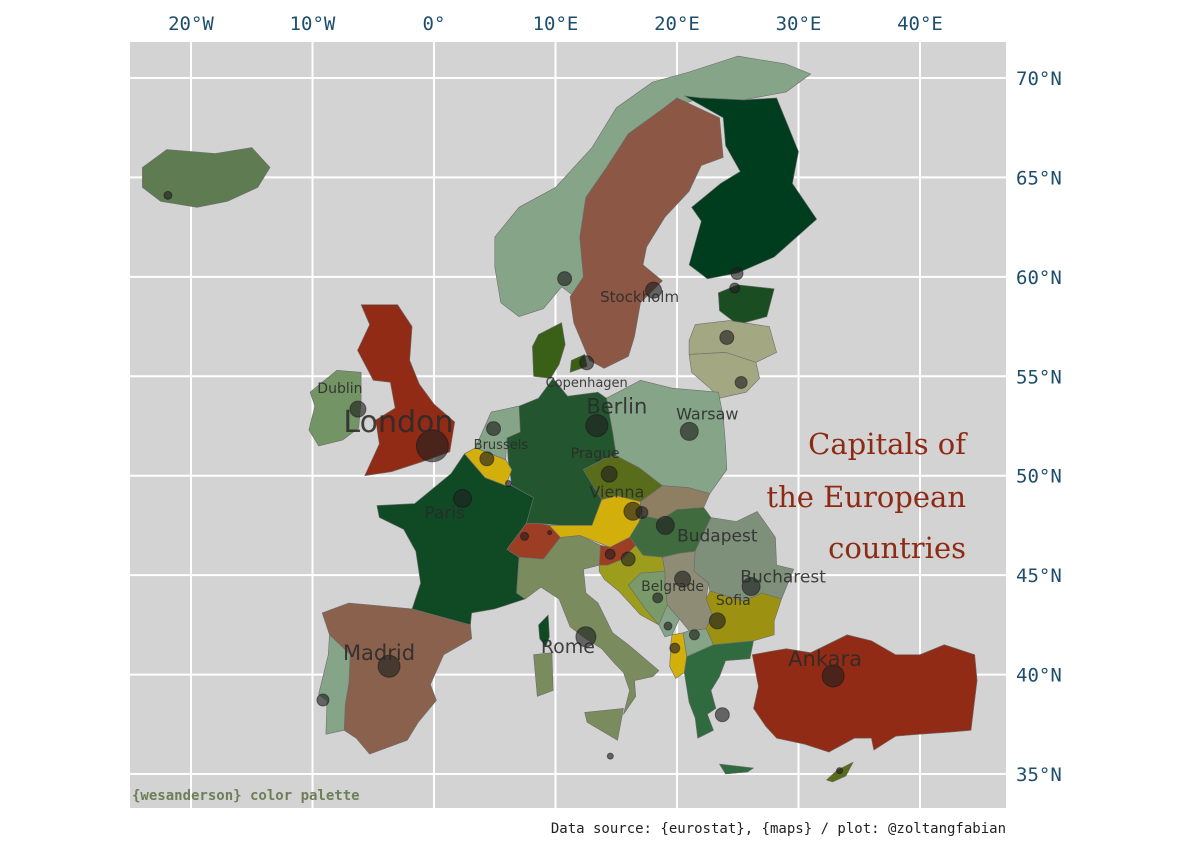 The image size is (1192, 847). Describe the element at coordinates (206, 177) in the screenshot. I see `country-iceland` at that location.